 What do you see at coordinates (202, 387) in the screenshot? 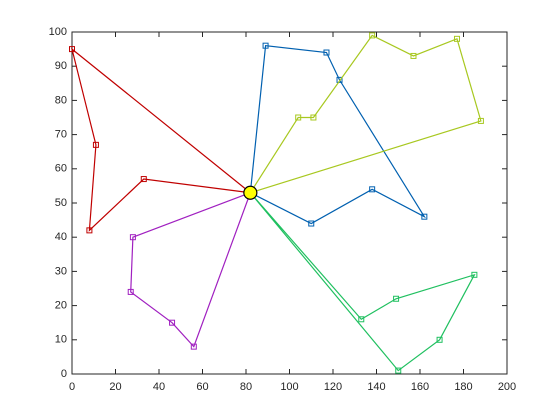
I see `x-tick-label: 60` at bounding box center [202, 387].